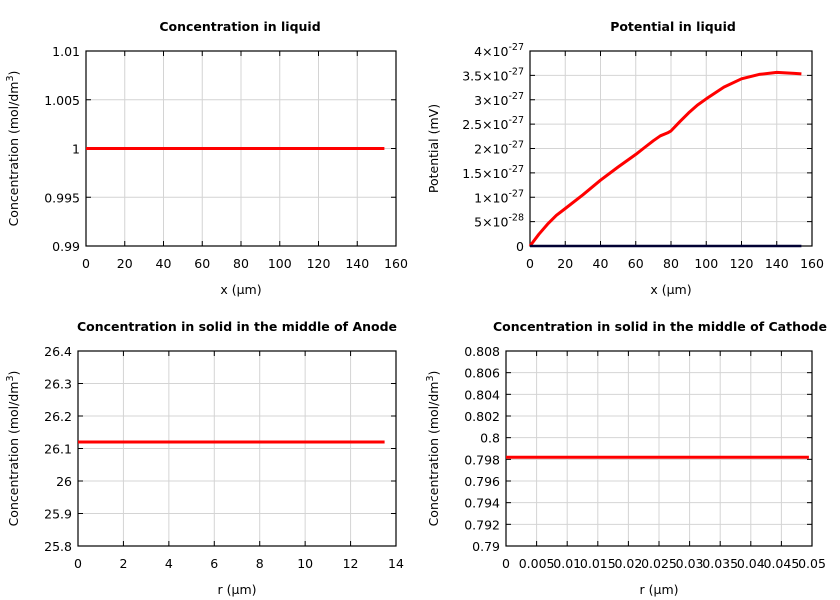 This screenshot has height=600, width=840. What do you see at coordinates (485, 75) in the screenshot?
I see `y-tick-label-base: 3.5×10` at bounding box center [485, 75].